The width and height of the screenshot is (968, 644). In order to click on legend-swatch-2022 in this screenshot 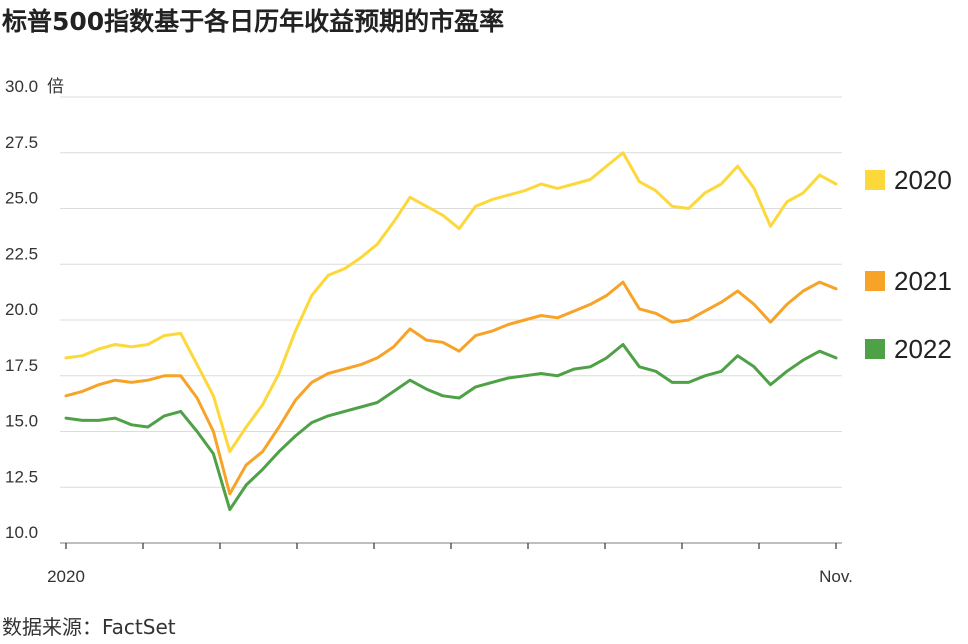, I will do `click(875, 349)`.